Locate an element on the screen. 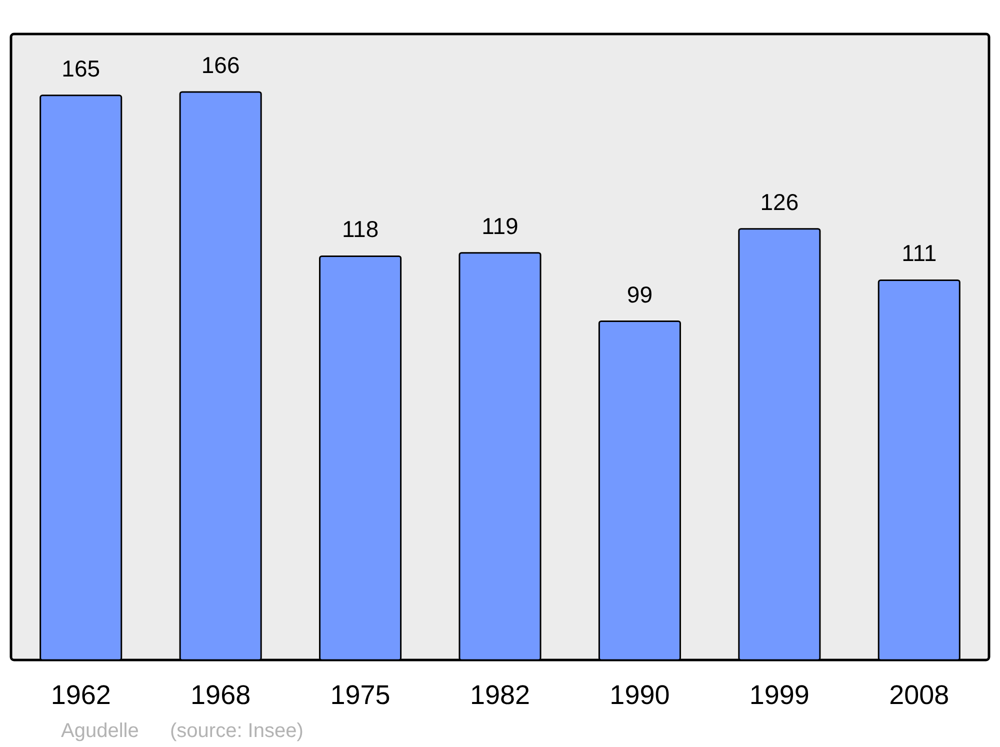 This screenshot has height=747, width=1000. data-label: 165 is located at coordinates (81, 68).